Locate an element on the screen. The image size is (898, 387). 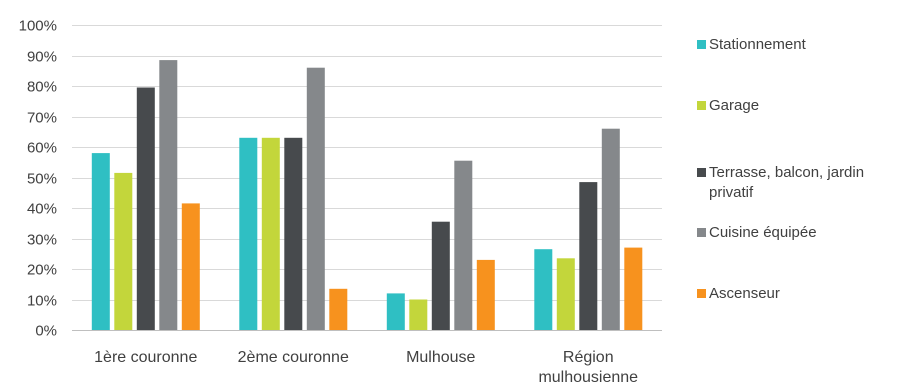
x-category-label: 2ème couronne is located at coordinates (293, 357).